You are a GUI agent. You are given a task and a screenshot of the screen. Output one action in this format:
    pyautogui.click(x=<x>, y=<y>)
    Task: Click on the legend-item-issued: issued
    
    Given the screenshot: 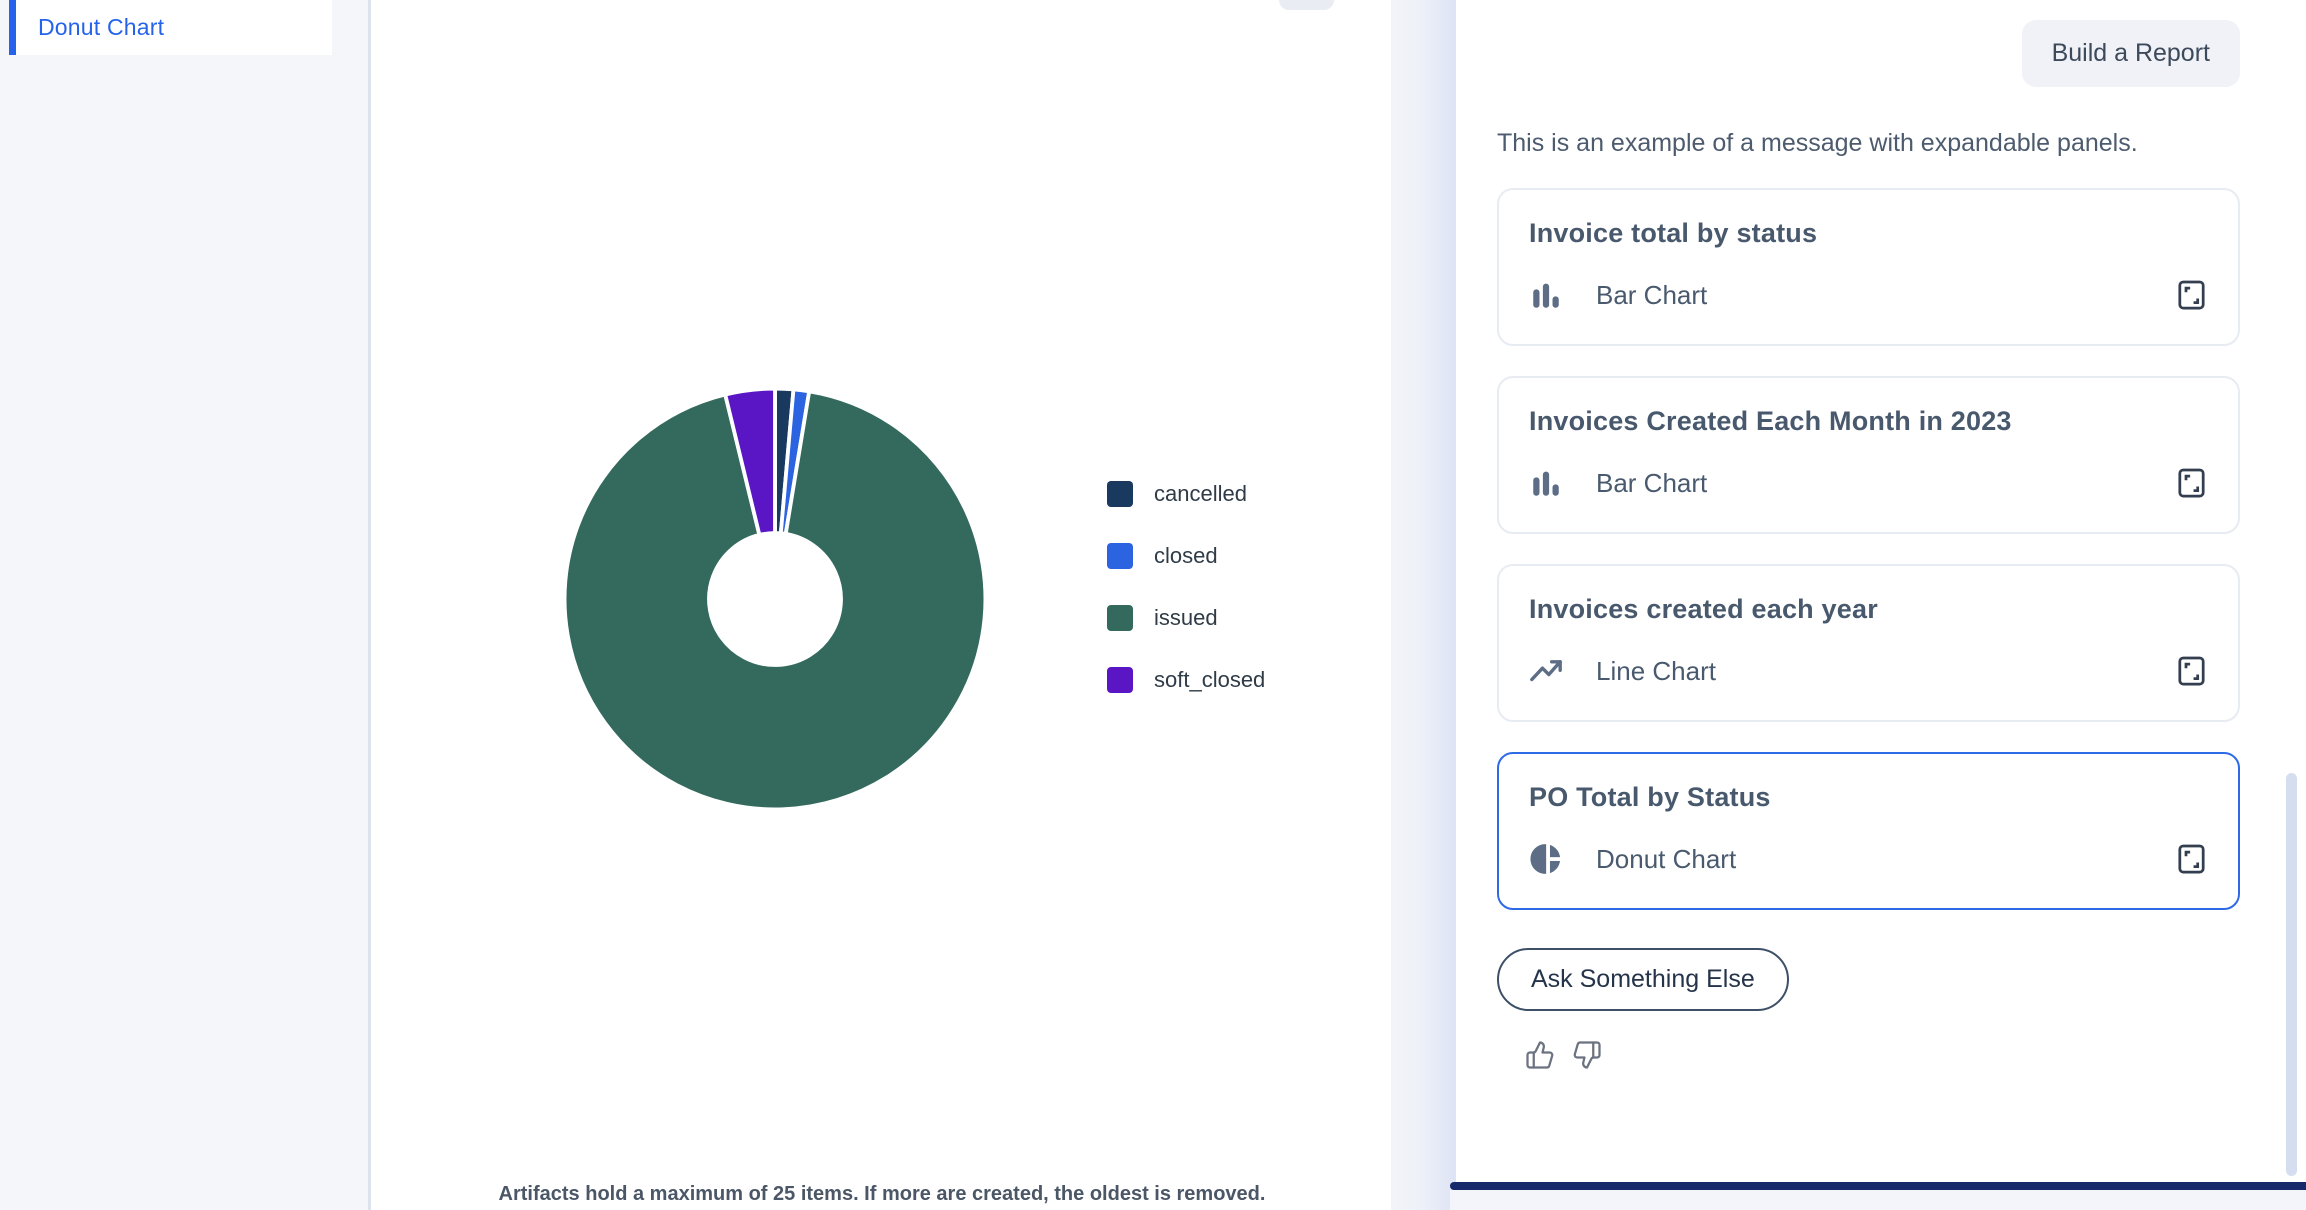 What is the action you would take?
    pyautogui.click(x=1186, y=618)
    